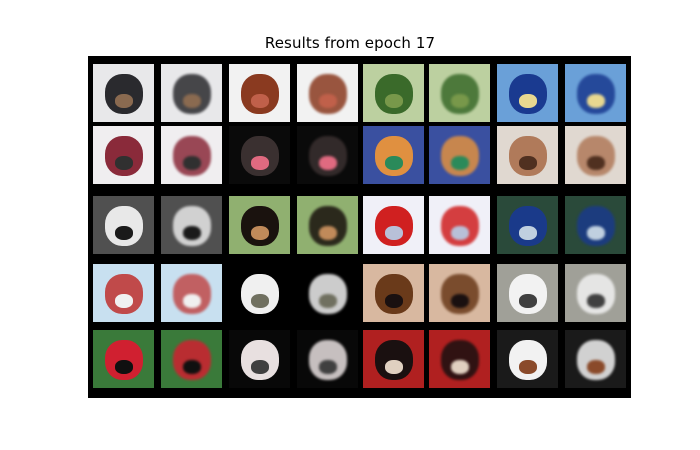 This screenshot has width=700, height=450. Describe the element at coordinates (191, 93) in the screenshot. I see `sample-reconstruction-dog-husky` at that location.